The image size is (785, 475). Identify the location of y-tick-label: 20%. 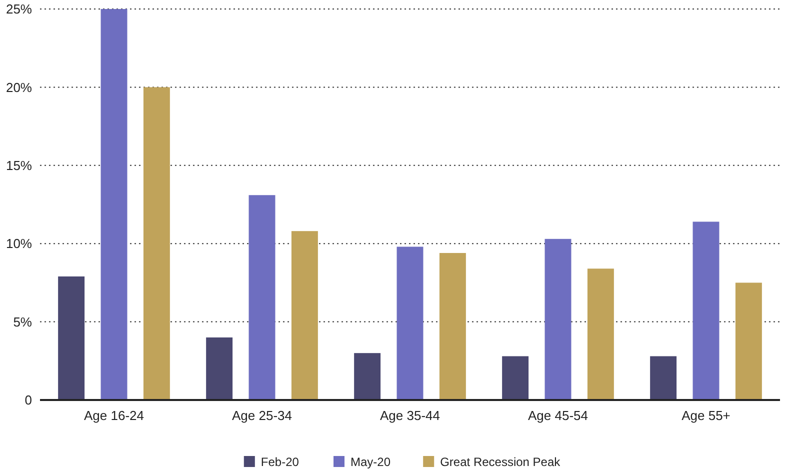
(19, 87).